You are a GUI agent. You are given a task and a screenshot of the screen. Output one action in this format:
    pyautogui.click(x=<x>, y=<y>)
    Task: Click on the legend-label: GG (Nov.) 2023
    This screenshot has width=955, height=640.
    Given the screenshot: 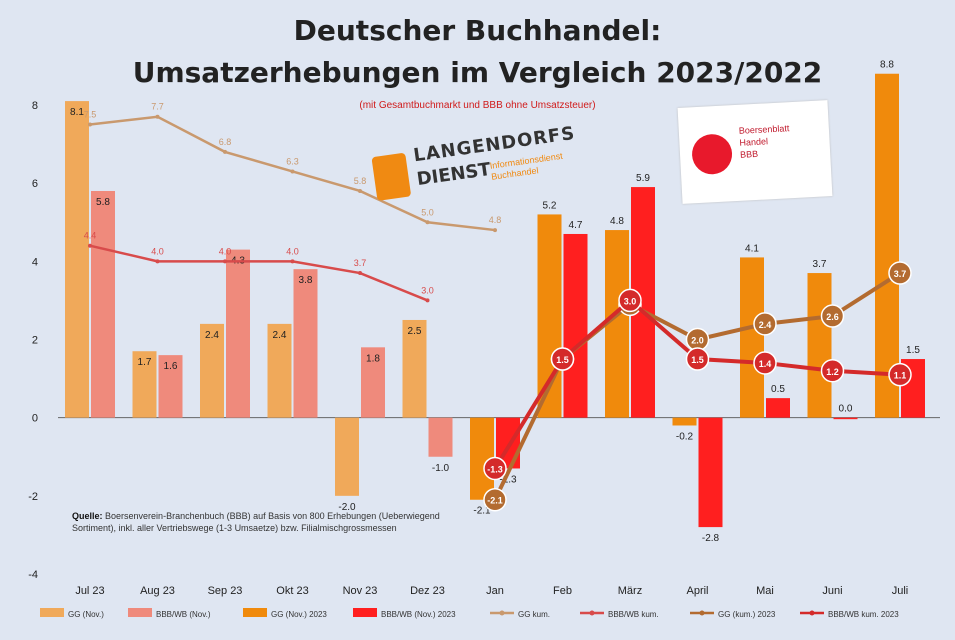 What is the action you would take?
    pyautogui.click(x=299, y=614)
    